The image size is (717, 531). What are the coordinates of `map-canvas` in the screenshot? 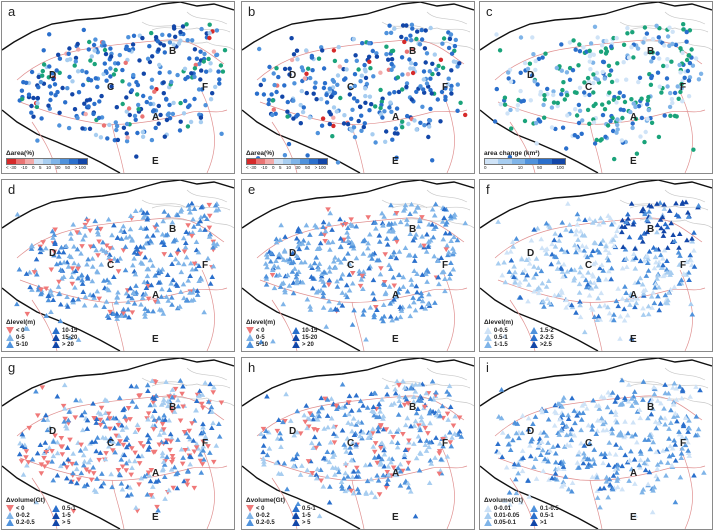 It's located at (596, 443).